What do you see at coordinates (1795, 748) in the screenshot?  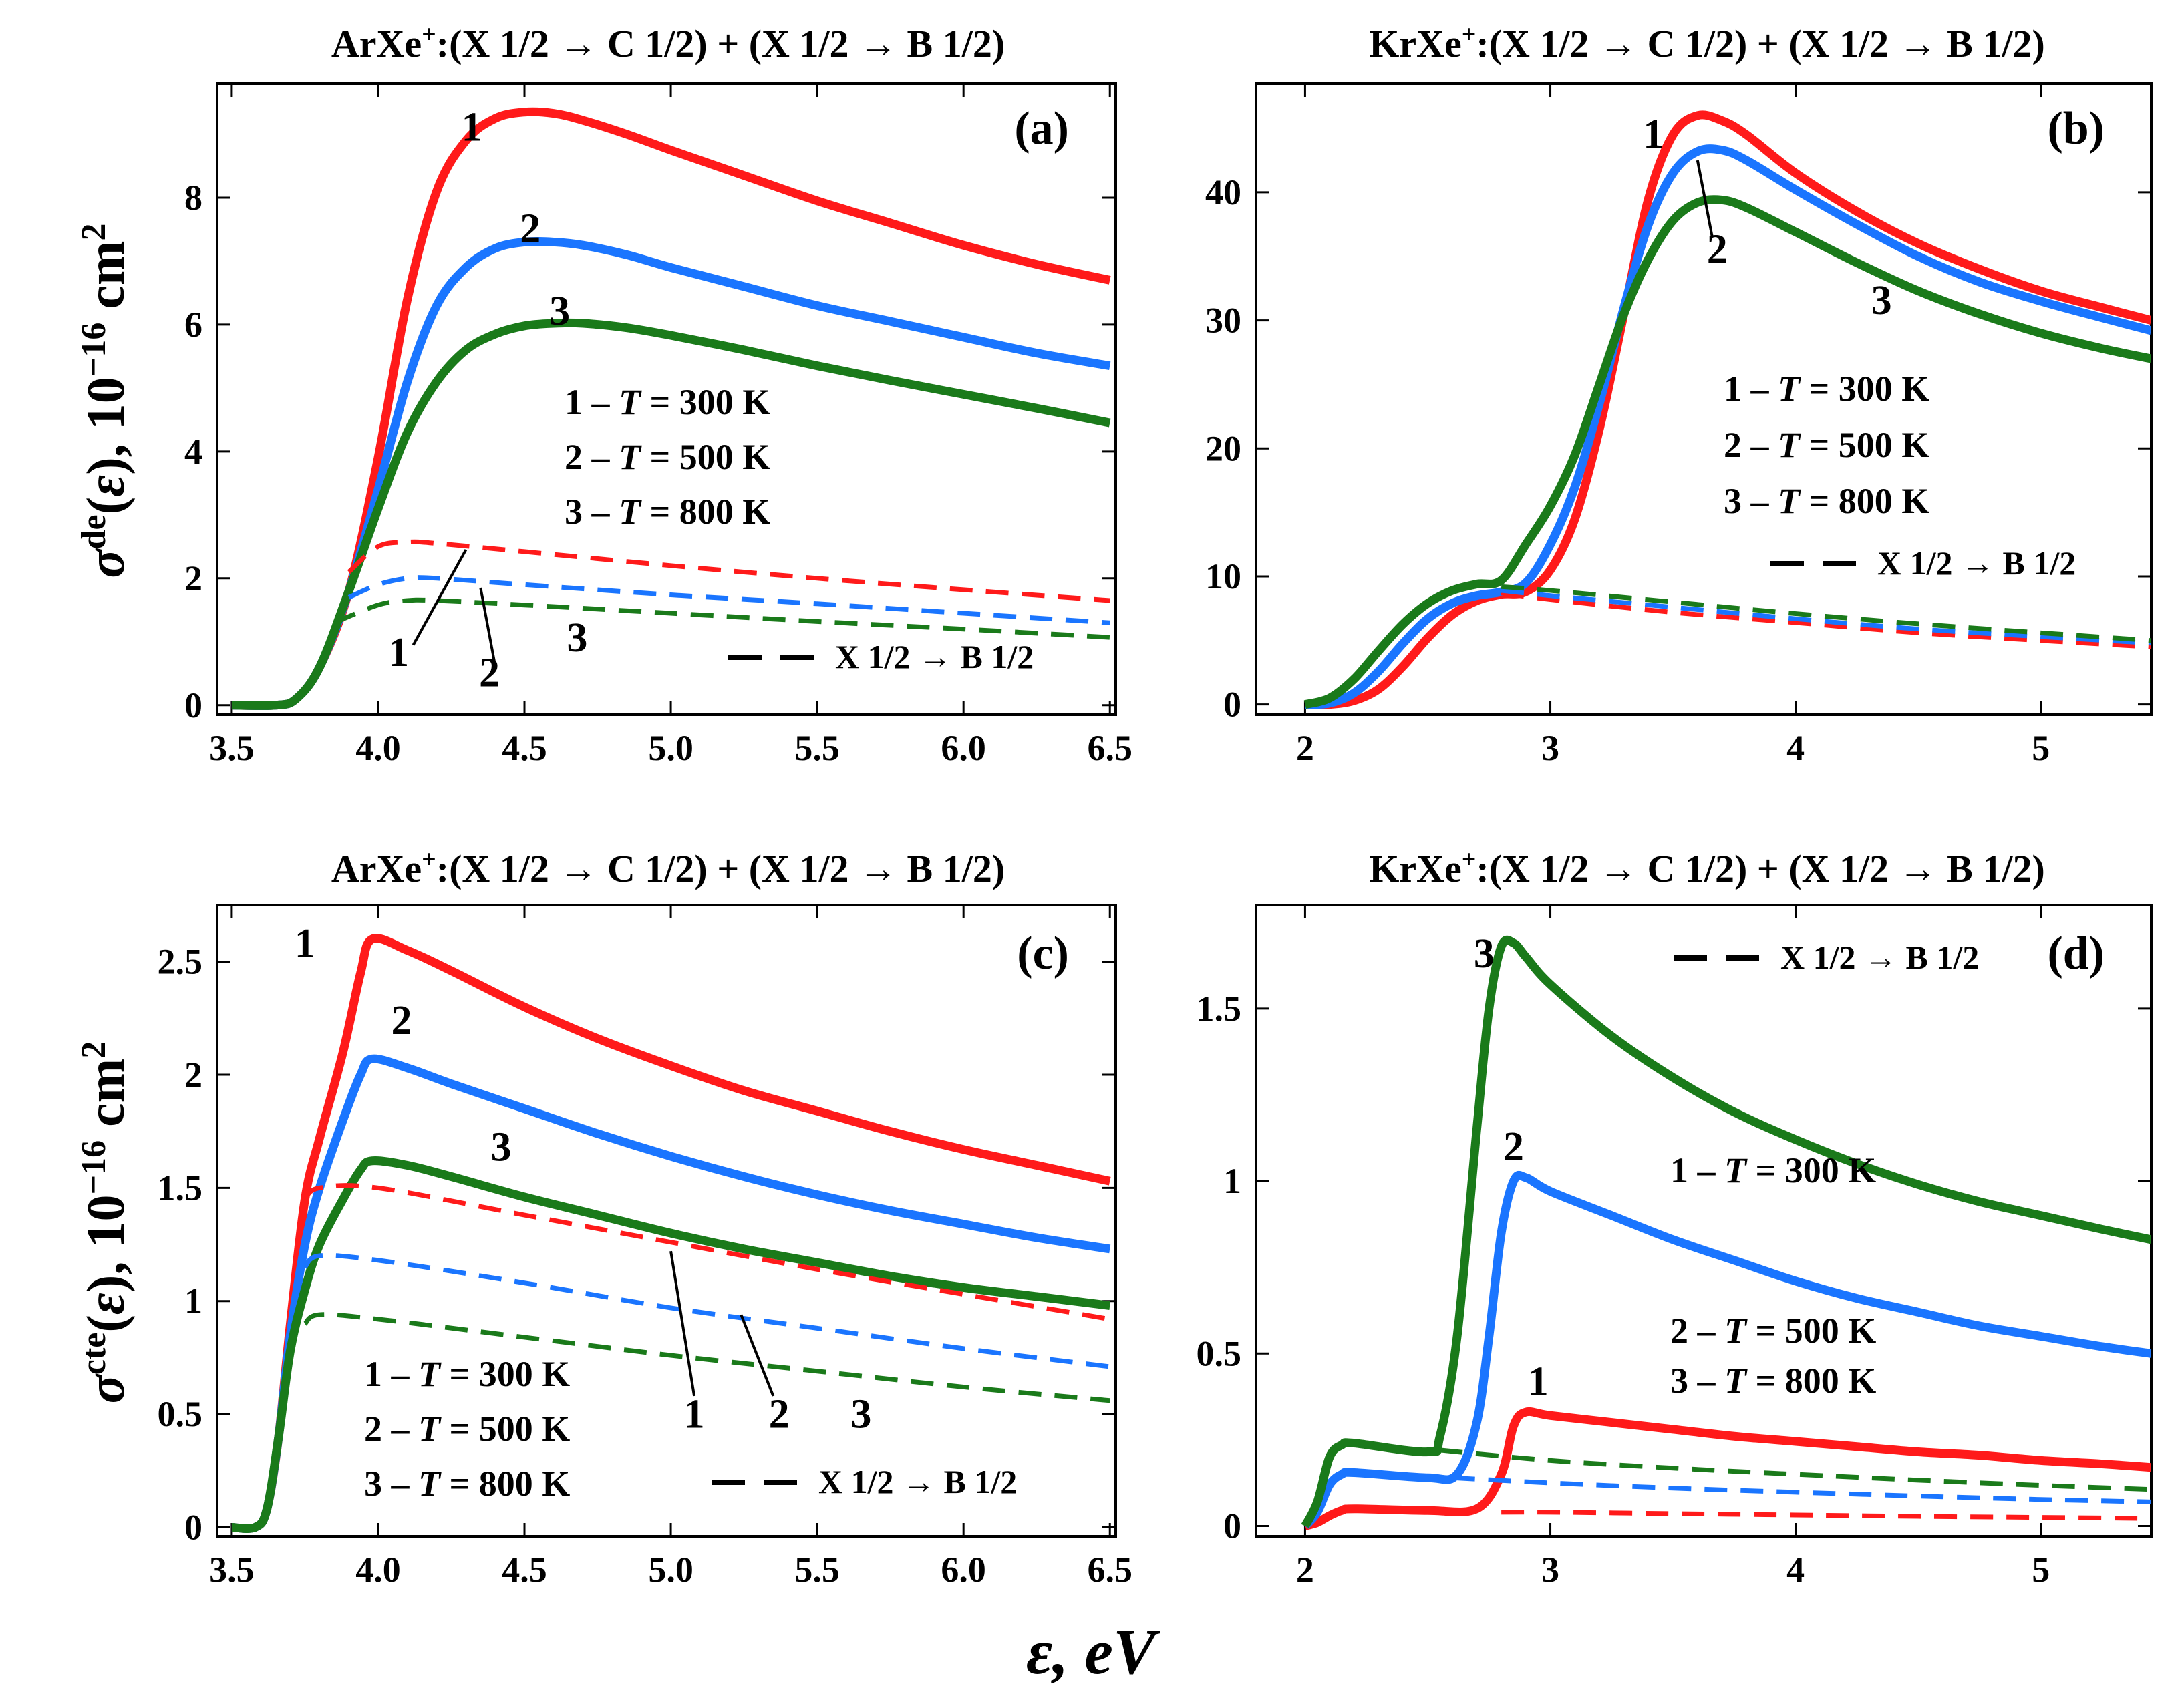 I see `x-tick-label: 4` at bounding box center [1795, 748].